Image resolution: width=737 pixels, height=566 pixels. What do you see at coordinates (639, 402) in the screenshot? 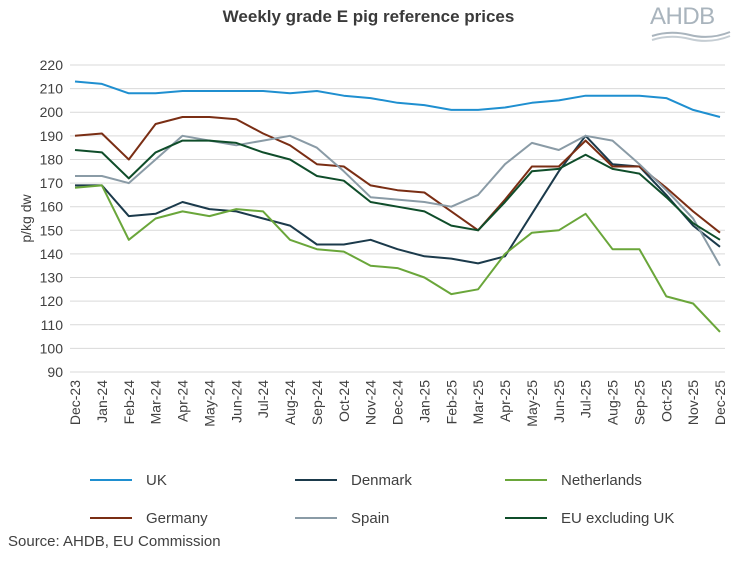
I see `x-tick-label: Sep-25` at bounding box center [639, 402].